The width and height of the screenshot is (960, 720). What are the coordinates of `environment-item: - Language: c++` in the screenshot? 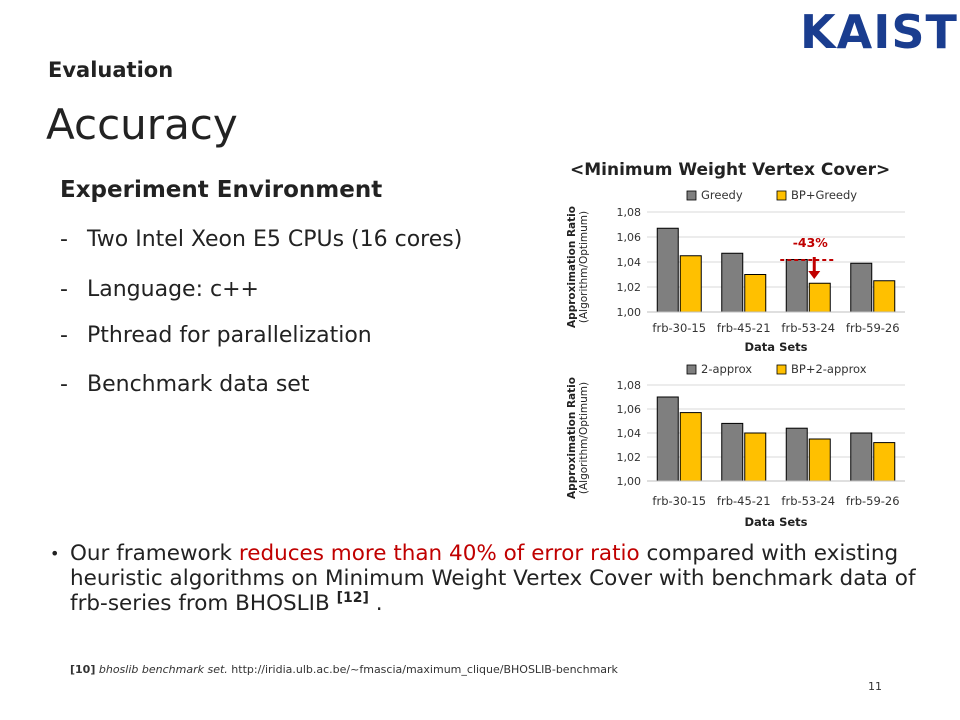 It's located at (159, 289).